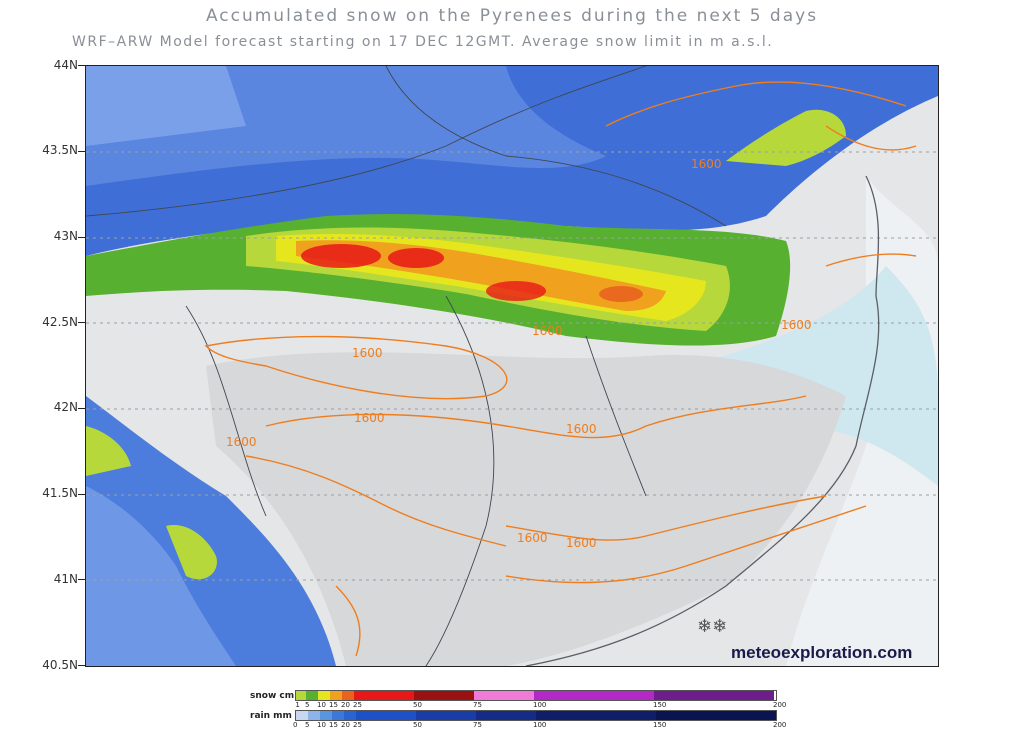 The width and height of the screenshot is (1024, 730). Describe the element at coordinates (822, 652) in the screenshot. I see `site-logo: meteoexploration.com` at that location.